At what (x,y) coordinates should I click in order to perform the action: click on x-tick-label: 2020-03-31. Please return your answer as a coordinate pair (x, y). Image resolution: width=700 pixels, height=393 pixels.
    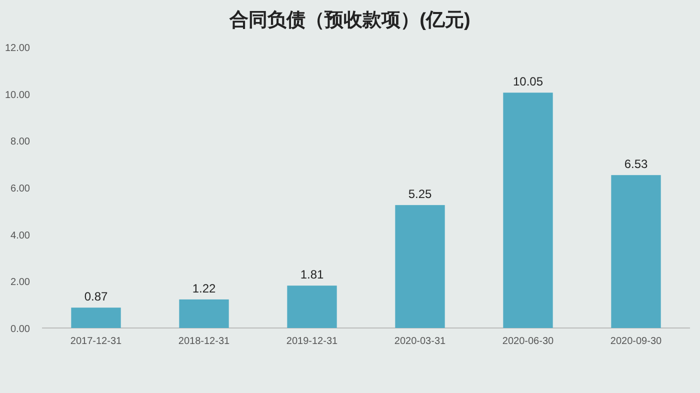
    Looking at the image, I should click on (420, 341).